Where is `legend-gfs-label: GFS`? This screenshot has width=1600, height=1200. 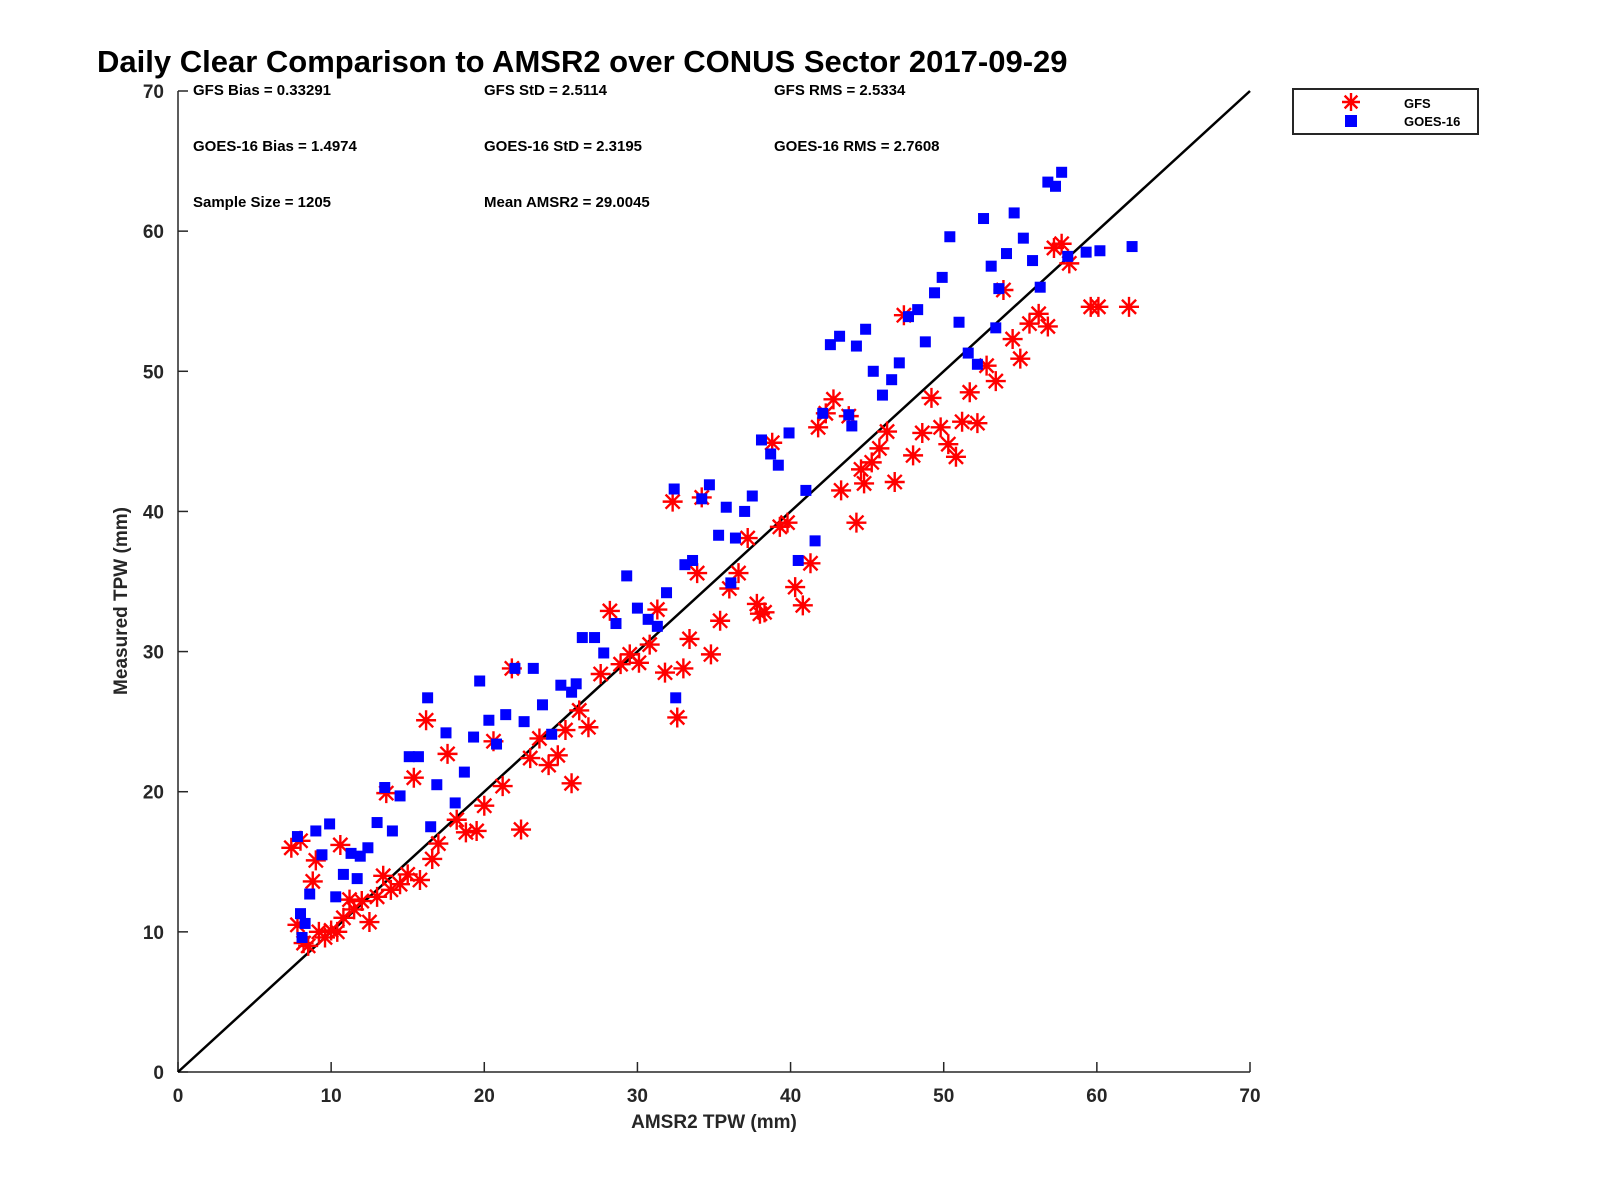
legend-gfs-label: GFS is located at coordinates (1417, 103).